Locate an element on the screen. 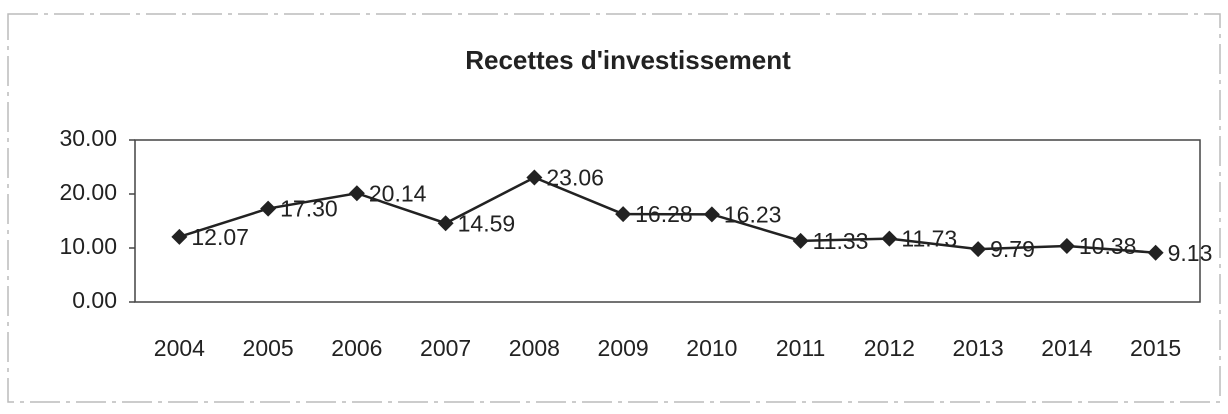  data-label: 23.06 is located at coordinates (575, 178).